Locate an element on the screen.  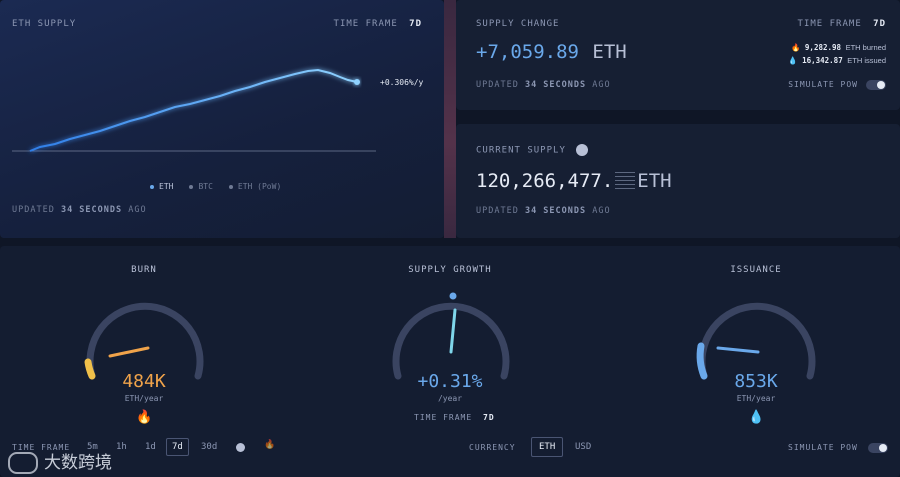
bottom-simulate-toggle is located at coordinates (878, 448).